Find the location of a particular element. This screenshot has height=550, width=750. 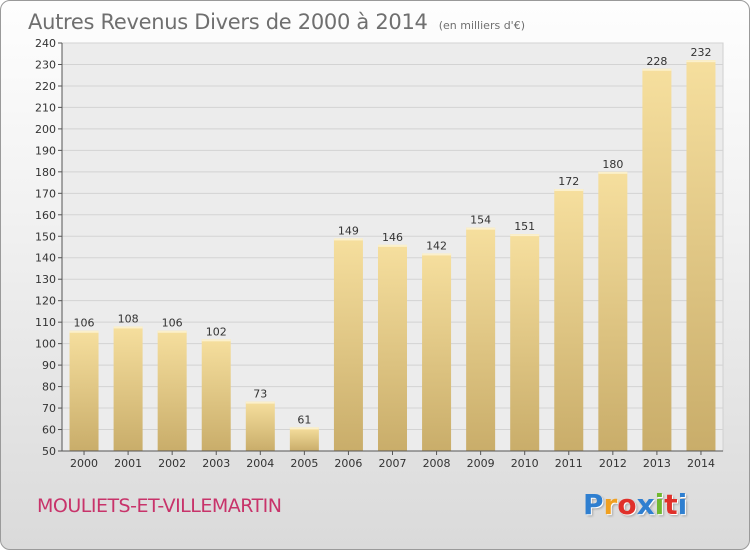

bar-top-highlight-2005 is located at coordinates (304, 428).